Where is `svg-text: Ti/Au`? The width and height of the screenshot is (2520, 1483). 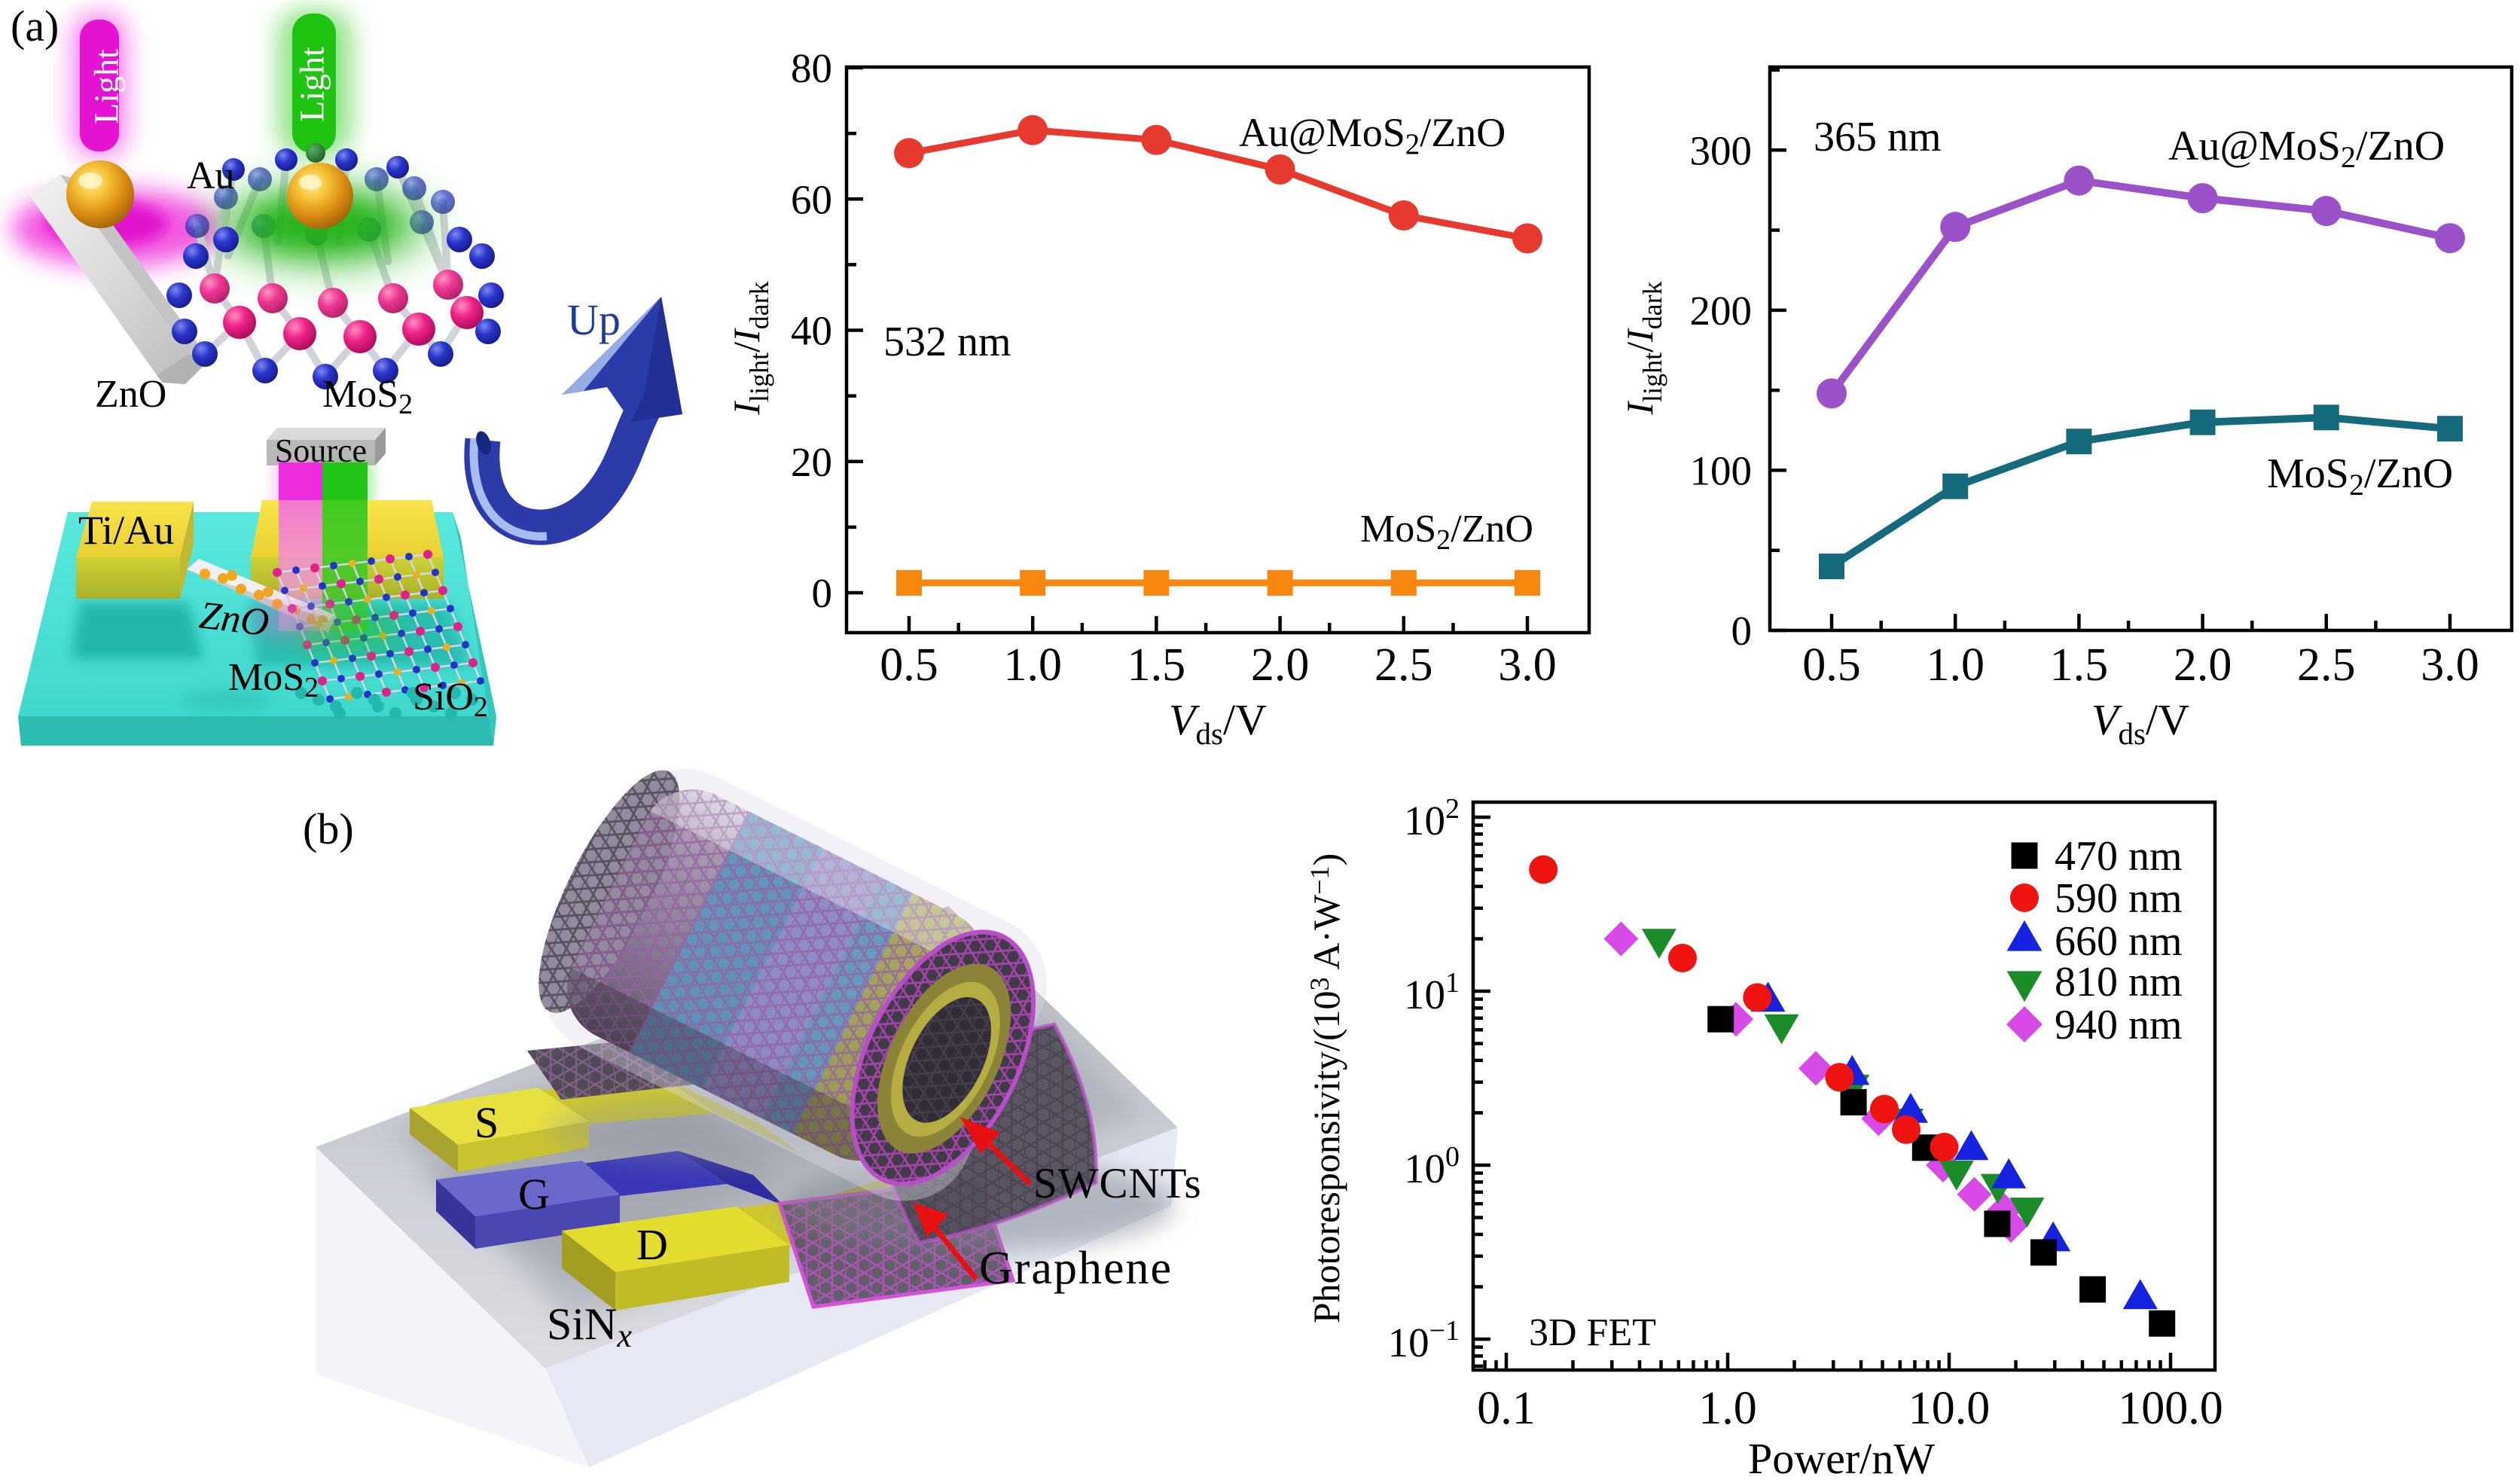
svg-text: Ti/Au is located at coordinates (126, 530).